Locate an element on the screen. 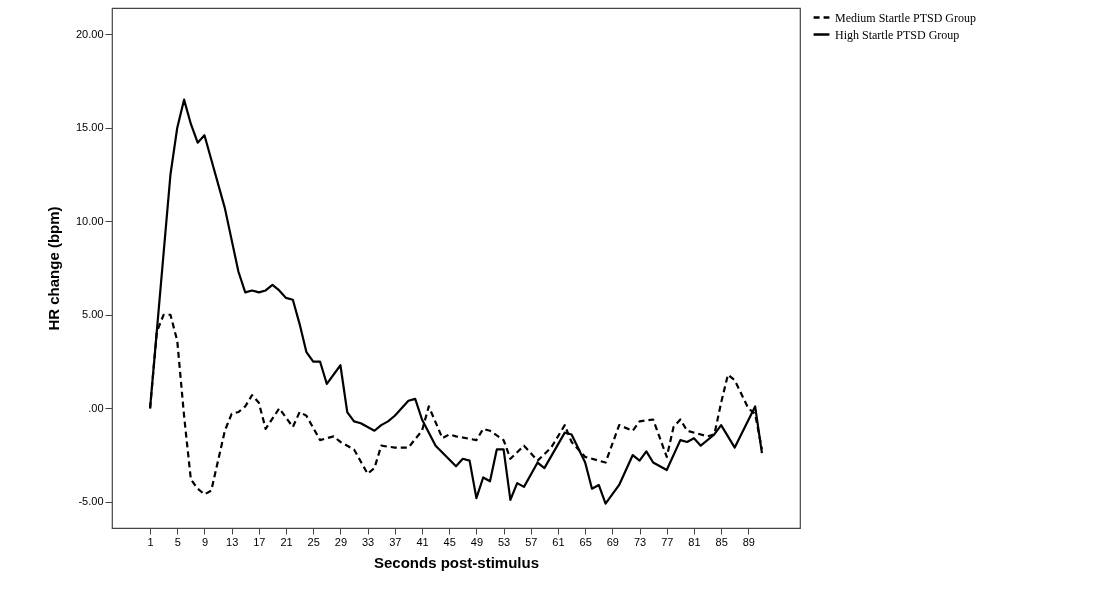 The height and width of the screenshot is (592, 1114). x-tick-label: 61 is located at coordinates (558, 541).